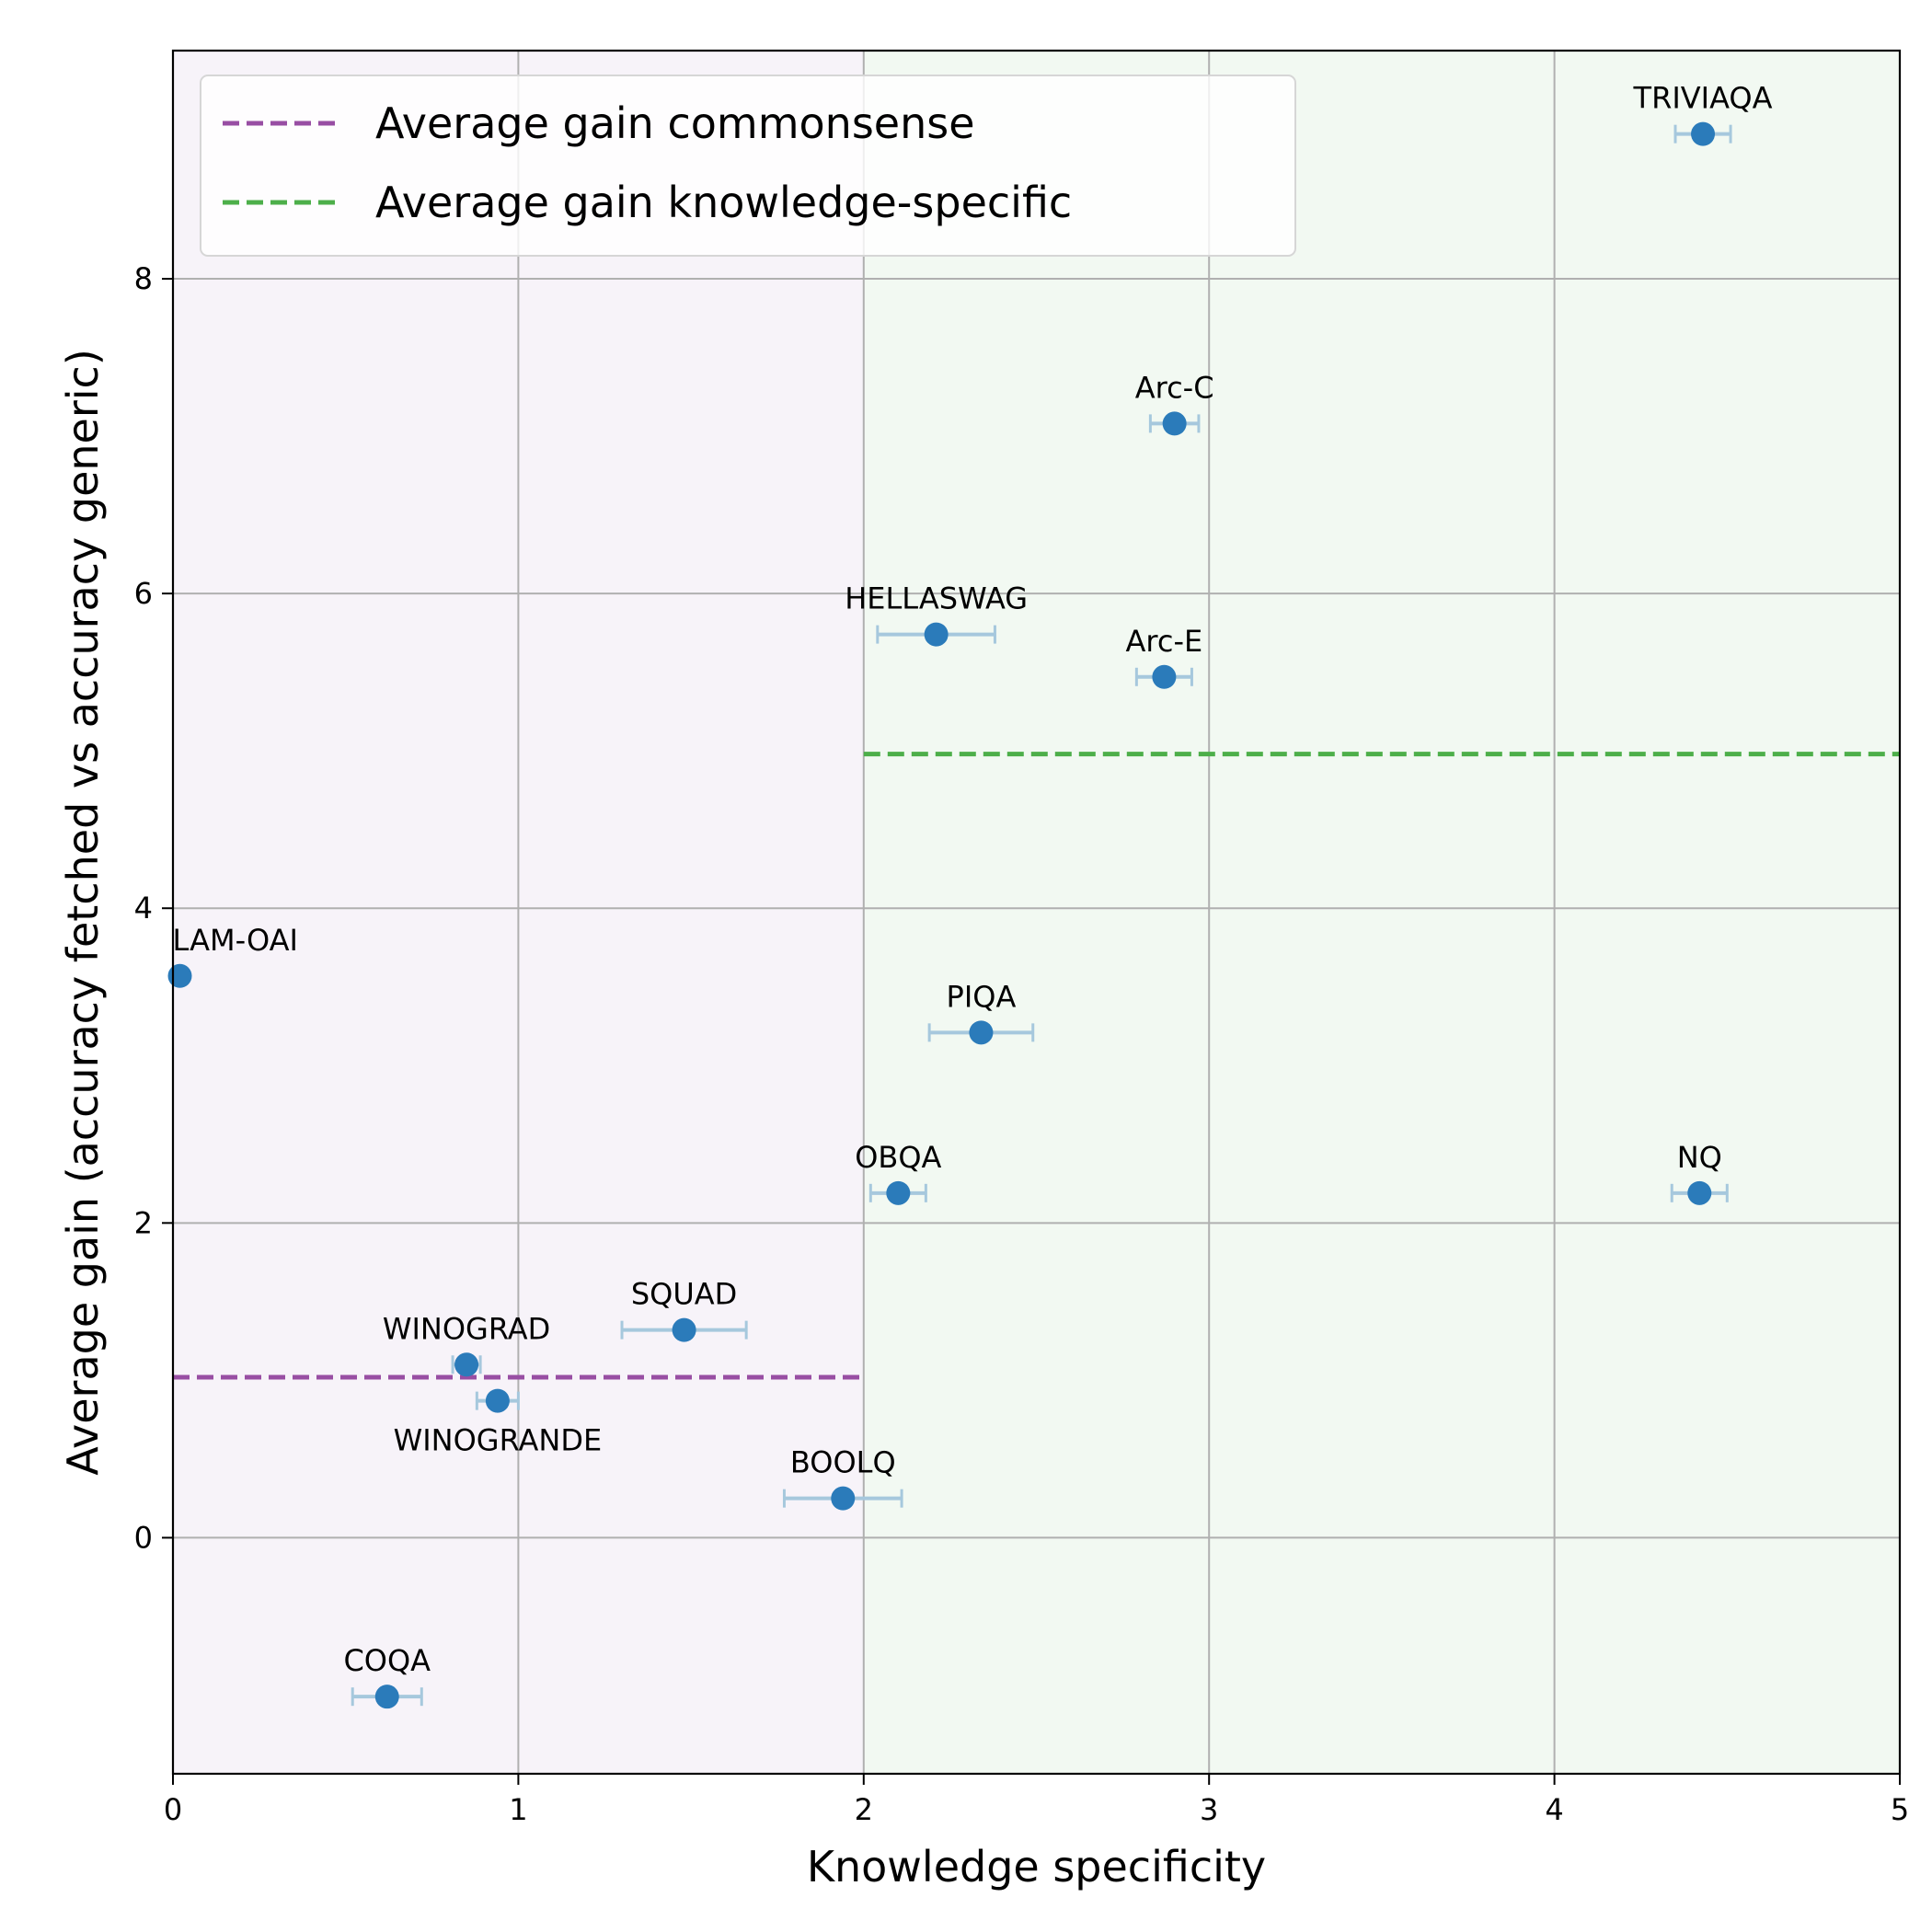 The height and width of the screenshot is (1932, 1932). I want to click on x-tick-label: 1, so click(518, 1809).